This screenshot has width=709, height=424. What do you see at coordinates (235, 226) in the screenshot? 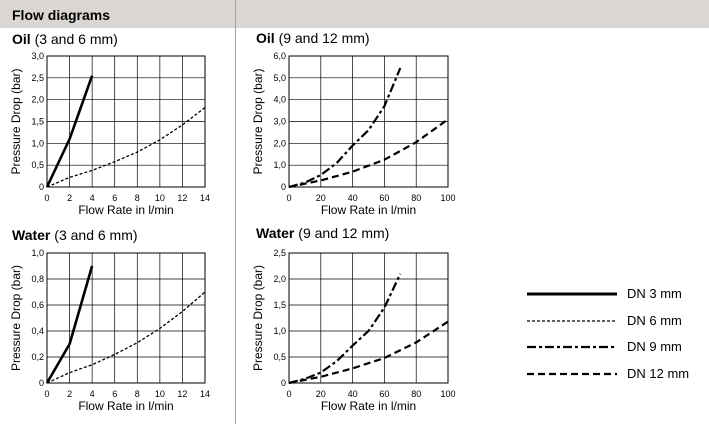
I see `column-divider` at bounding box center [235, 226].